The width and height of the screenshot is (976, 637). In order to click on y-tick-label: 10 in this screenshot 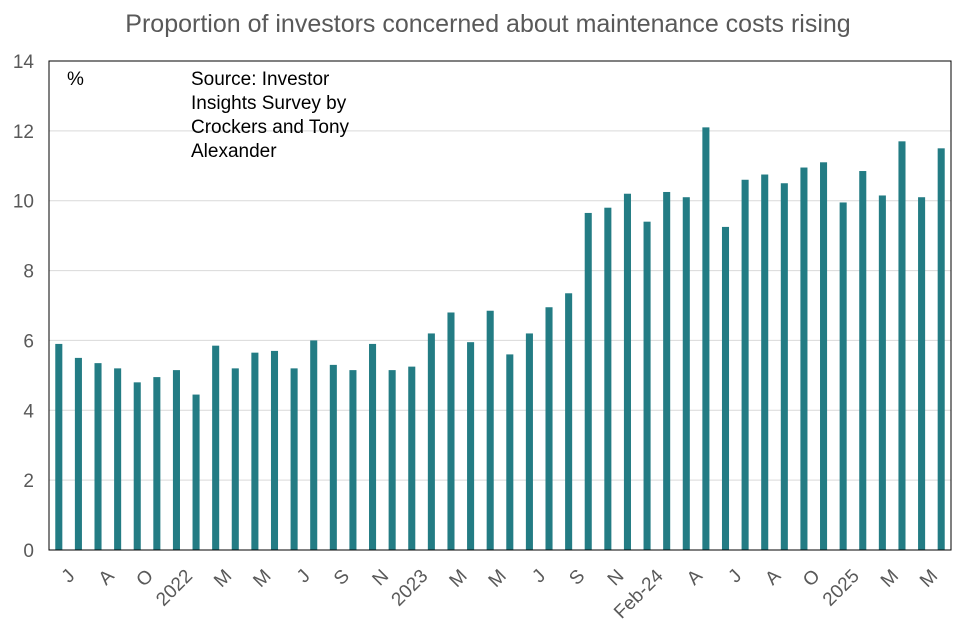, I will do `click(23, 202)`.